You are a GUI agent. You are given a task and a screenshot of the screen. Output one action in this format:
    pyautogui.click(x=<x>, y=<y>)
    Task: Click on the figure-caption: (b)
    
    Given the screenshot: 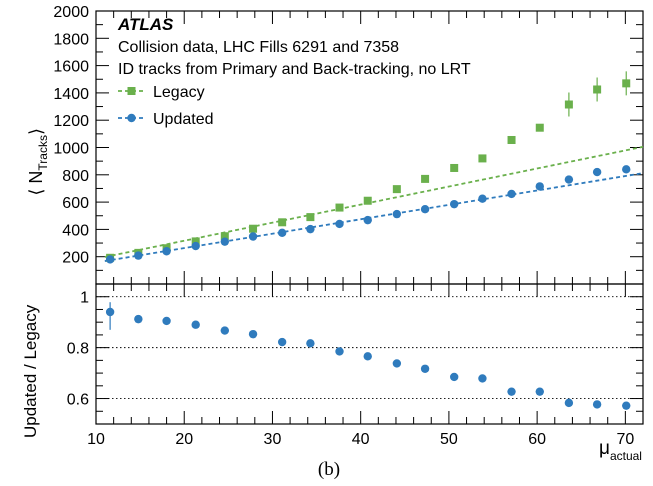 What is the action you would take?
    pyautogui.click(x=329, y=469)
    